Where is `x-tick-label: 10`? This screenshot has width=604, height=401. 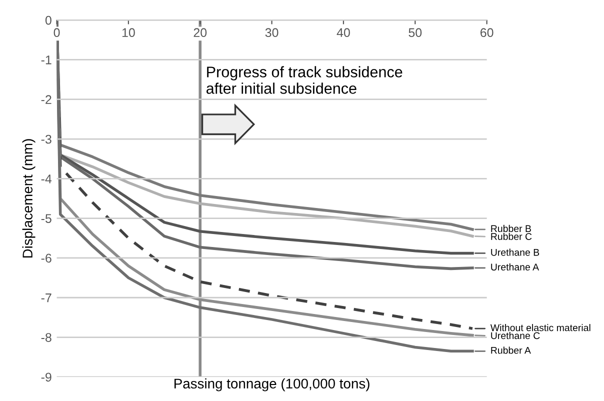 x-tick-label: 10 is located at coordinates (128, 33).